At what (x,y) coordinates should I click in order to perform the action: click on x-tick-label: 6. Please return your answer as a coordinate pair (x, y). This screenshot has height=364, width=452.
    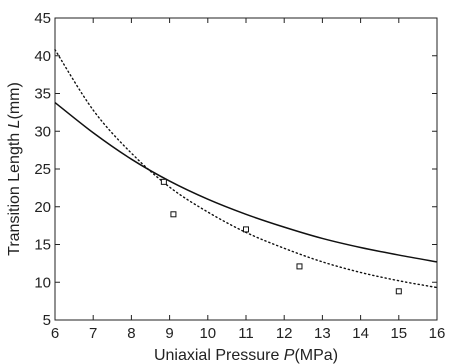
    Looking at the image, I should click on (55, 333).